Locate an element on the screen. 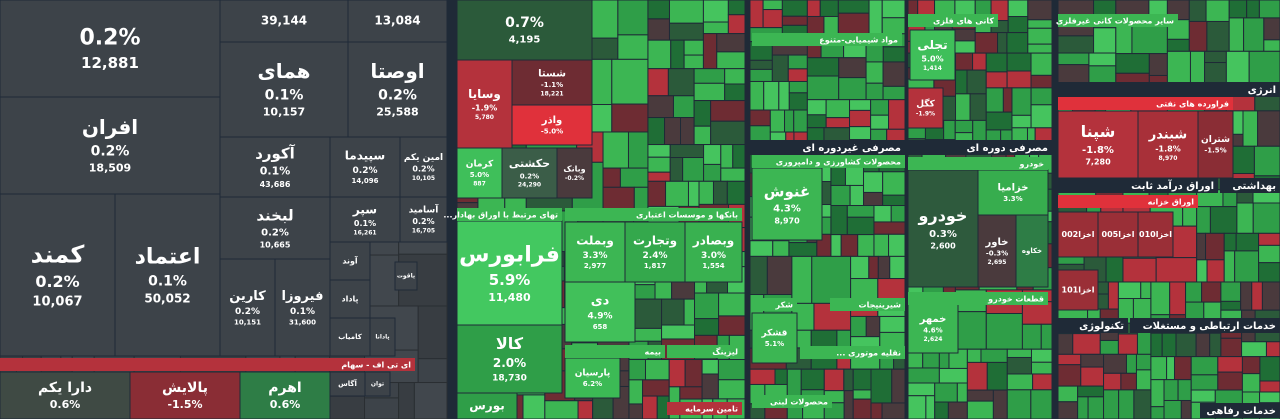 The image size is (1280, 419). tile-value: 10,665 is located at coordinates (275, 244).